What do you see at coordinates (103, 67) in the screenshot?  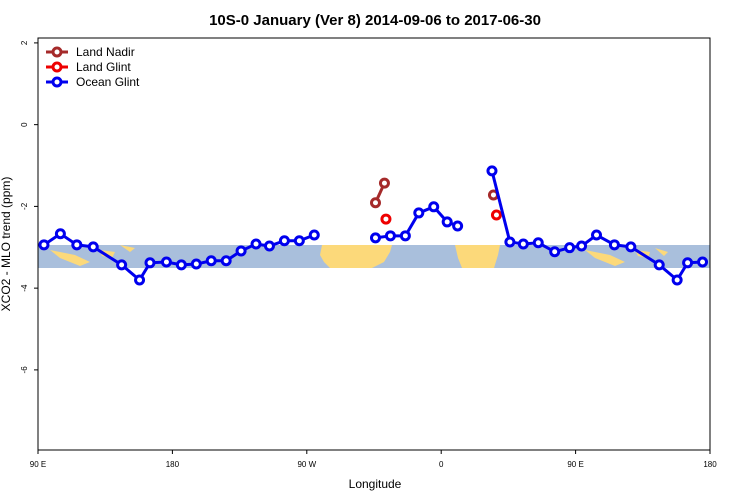 I see `legend-label: Land Glint` at bounding box center [103, 67].